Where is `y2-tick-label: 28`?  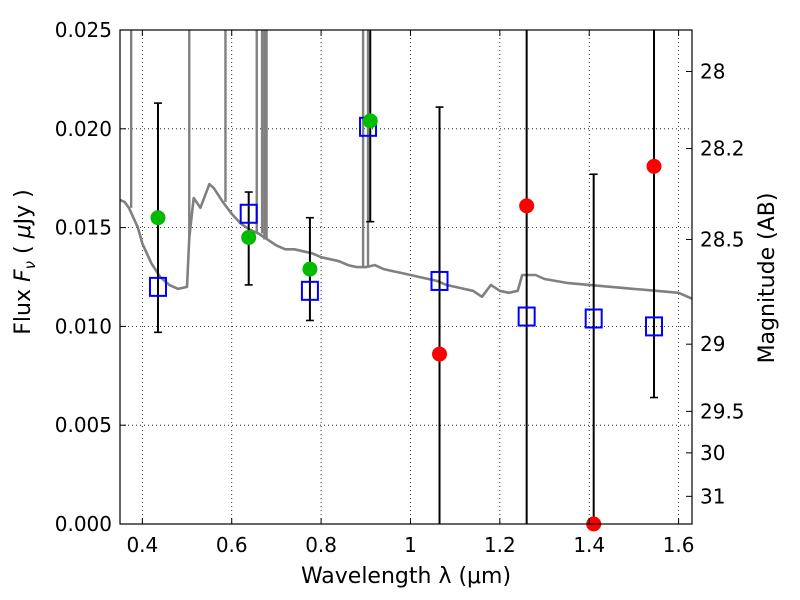 y2-tick-label: 28 is located at coordinates (712, 71).